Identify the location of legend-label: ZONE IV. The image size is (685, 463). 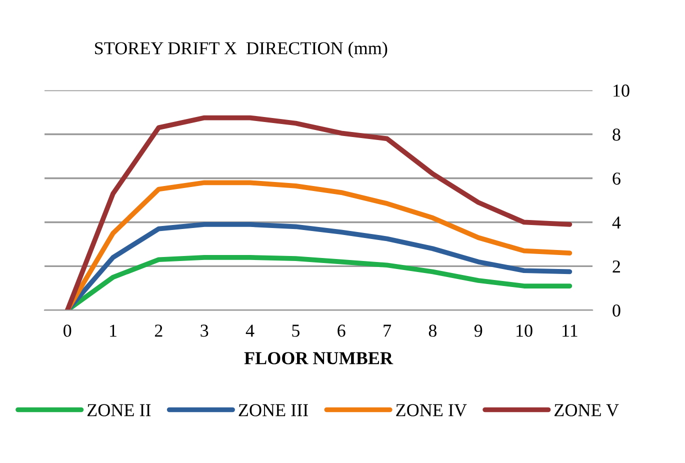
(431, 410).